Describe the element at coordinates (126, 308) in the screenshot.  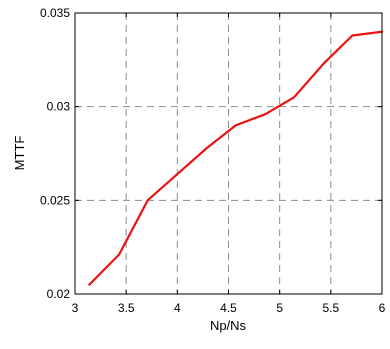
I see `x-tick-label: 3.5` at that location.